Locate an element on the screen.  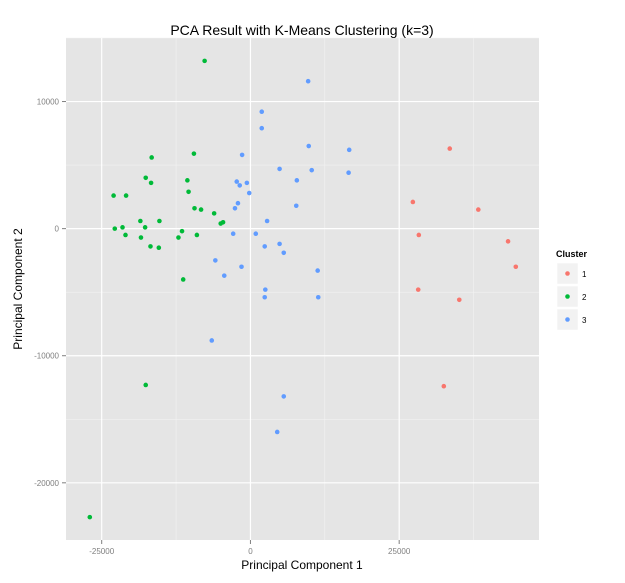
legend-label-3: 3 is located at coordinates (584, 320).